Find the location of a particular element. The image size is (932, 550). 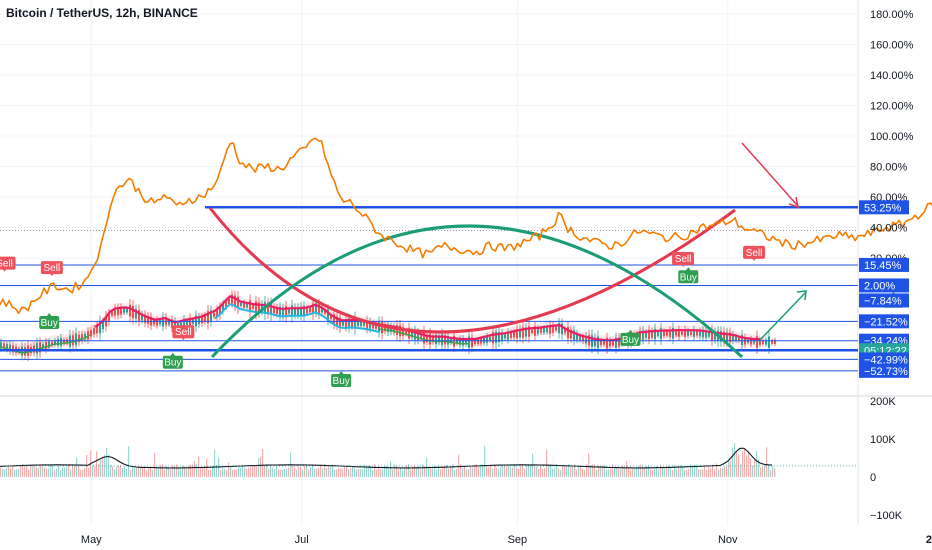

ma-line-green is located at coordinates (425, 336).